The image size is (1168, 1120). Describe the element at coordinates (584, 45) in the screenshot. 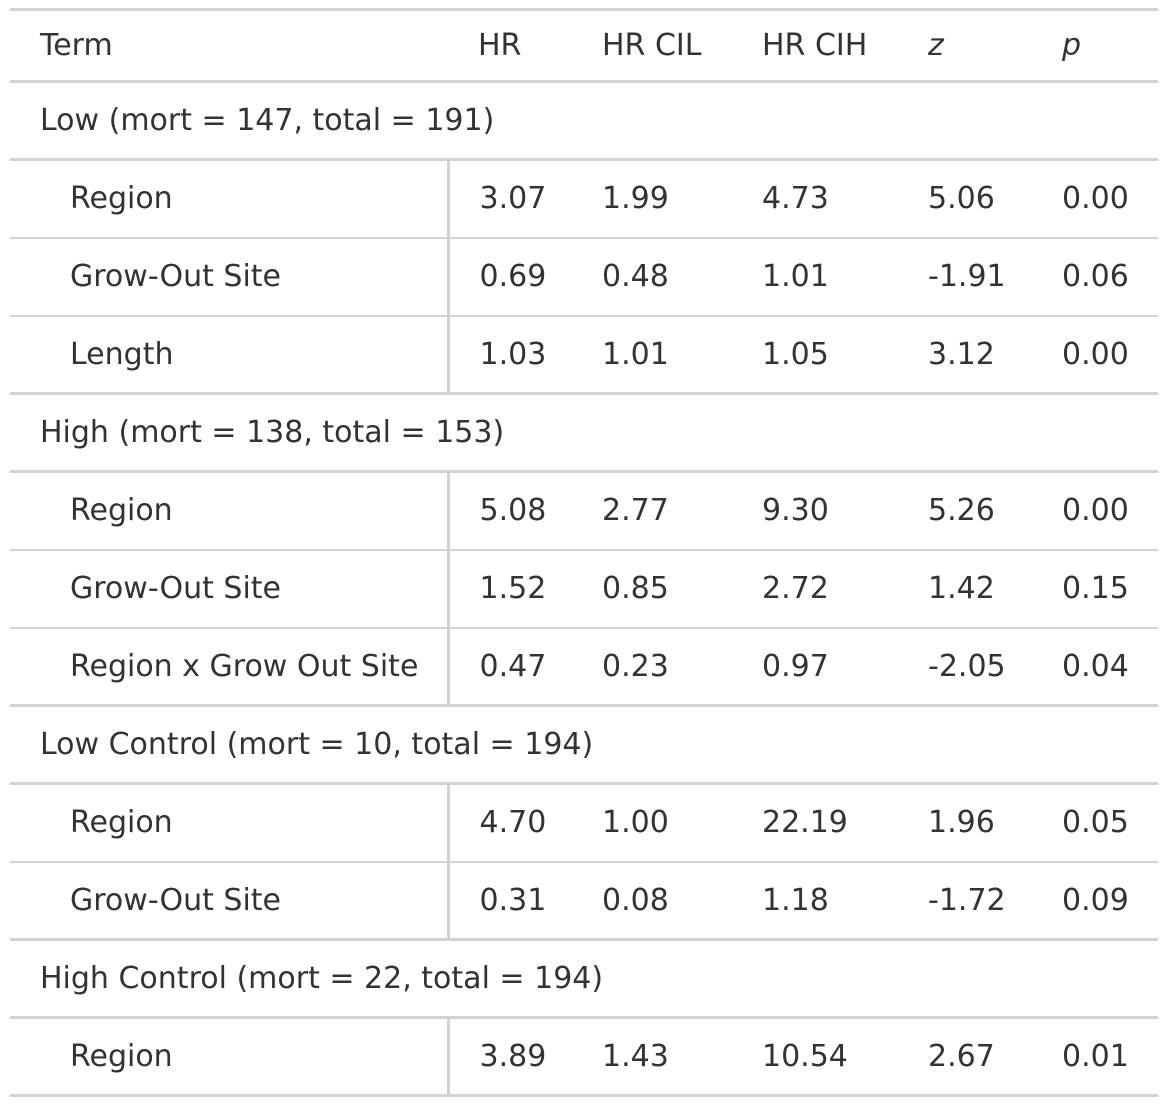

I see `table-header-row: Term HR HR CIL HR CIH z p` at that location.